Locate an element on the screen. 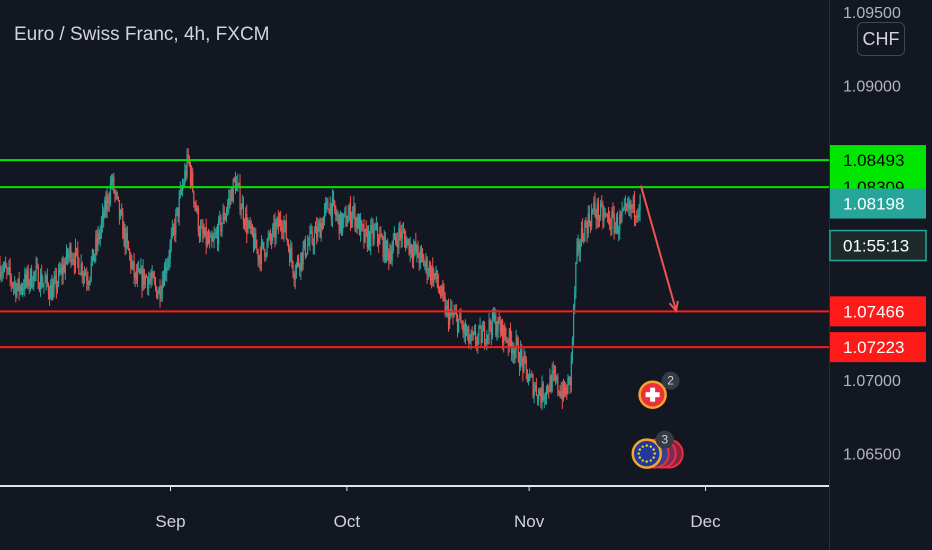 The width and height of the screenshot is (932, 550). eu-flag-icon is located at coordinates (646, 453).